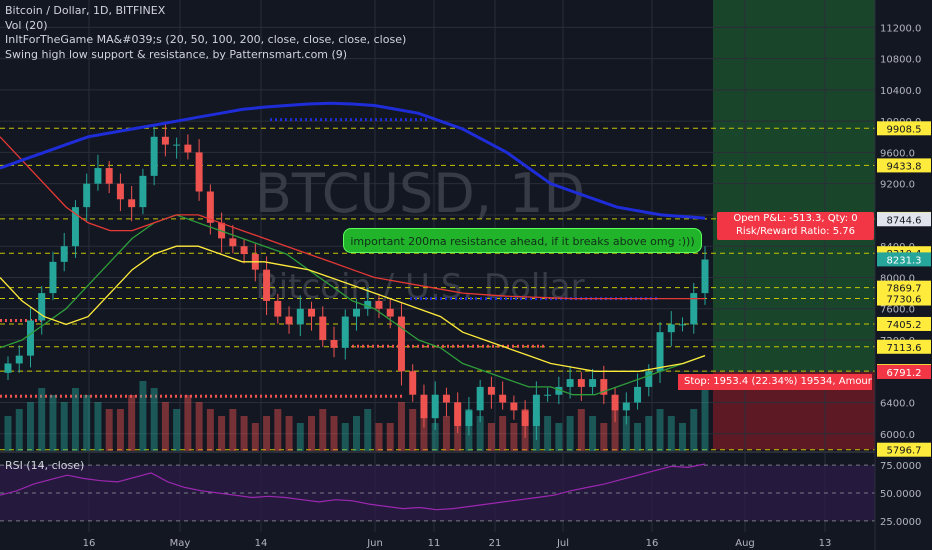  I want to click on time-axis-tick: May, so click(180, 543).